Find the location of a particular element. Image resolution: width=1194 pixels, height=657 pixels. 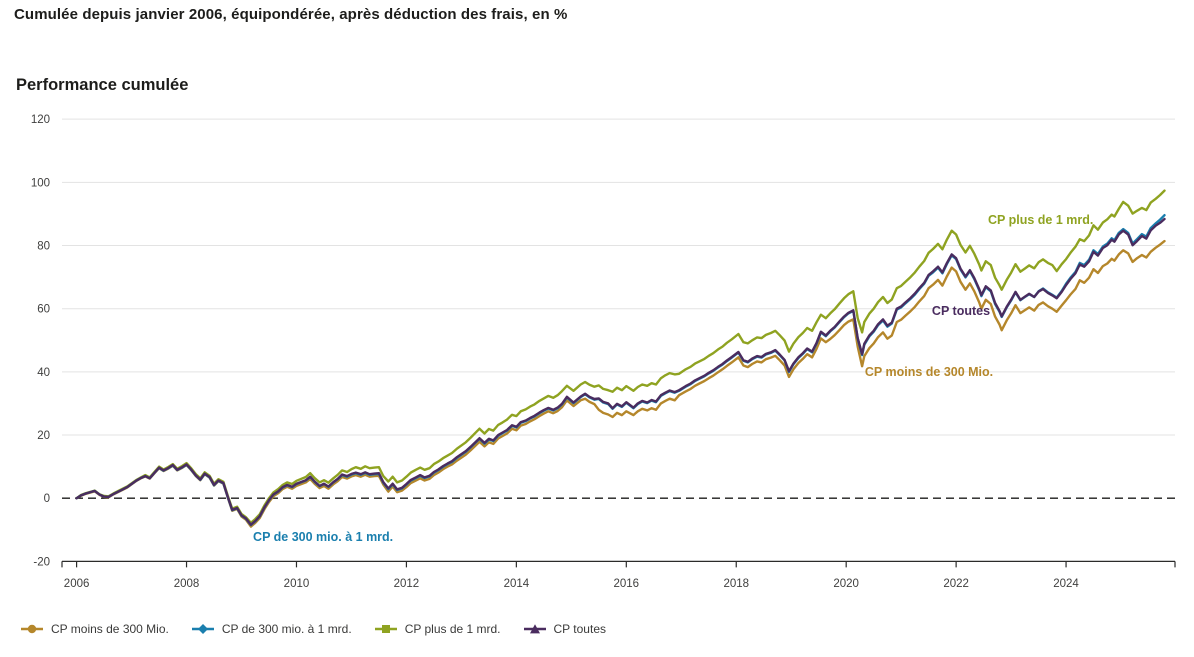

x-axis is located at coordinates (618, 564).